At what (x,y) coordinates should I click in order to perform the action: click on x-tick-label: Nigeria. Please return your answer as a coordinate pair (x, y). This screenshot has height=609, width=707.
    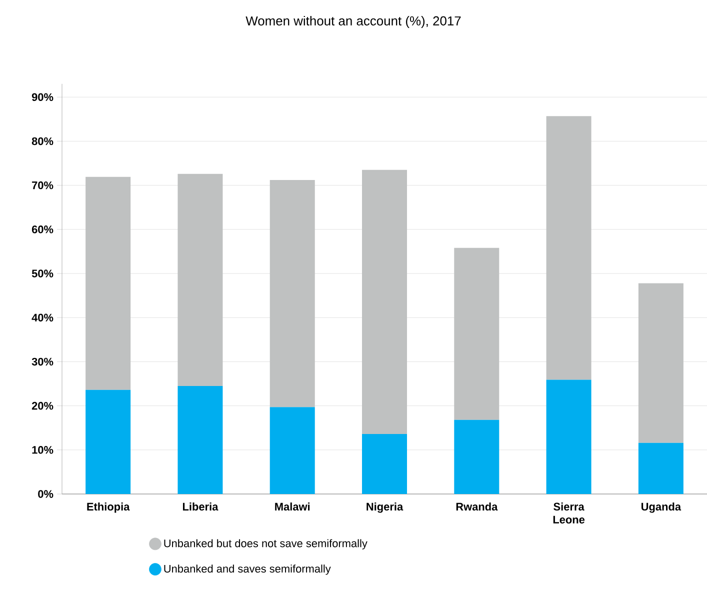
    Looking at the image, I should click on (385, 507).